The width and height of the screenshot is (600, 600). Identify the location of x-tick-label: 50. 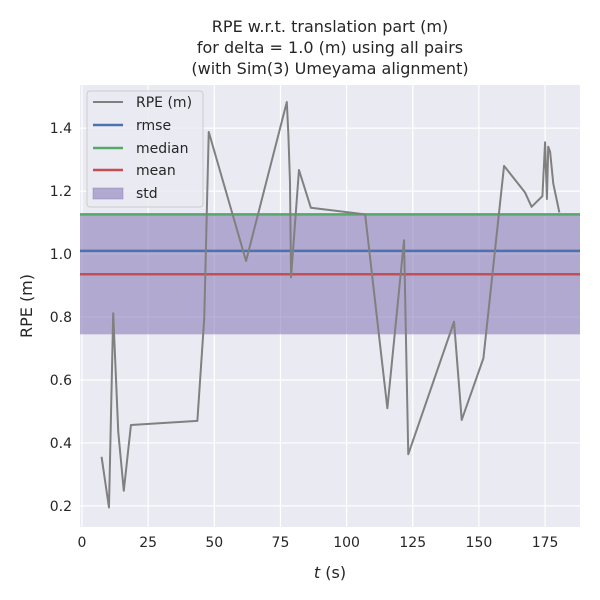
(214, 543).